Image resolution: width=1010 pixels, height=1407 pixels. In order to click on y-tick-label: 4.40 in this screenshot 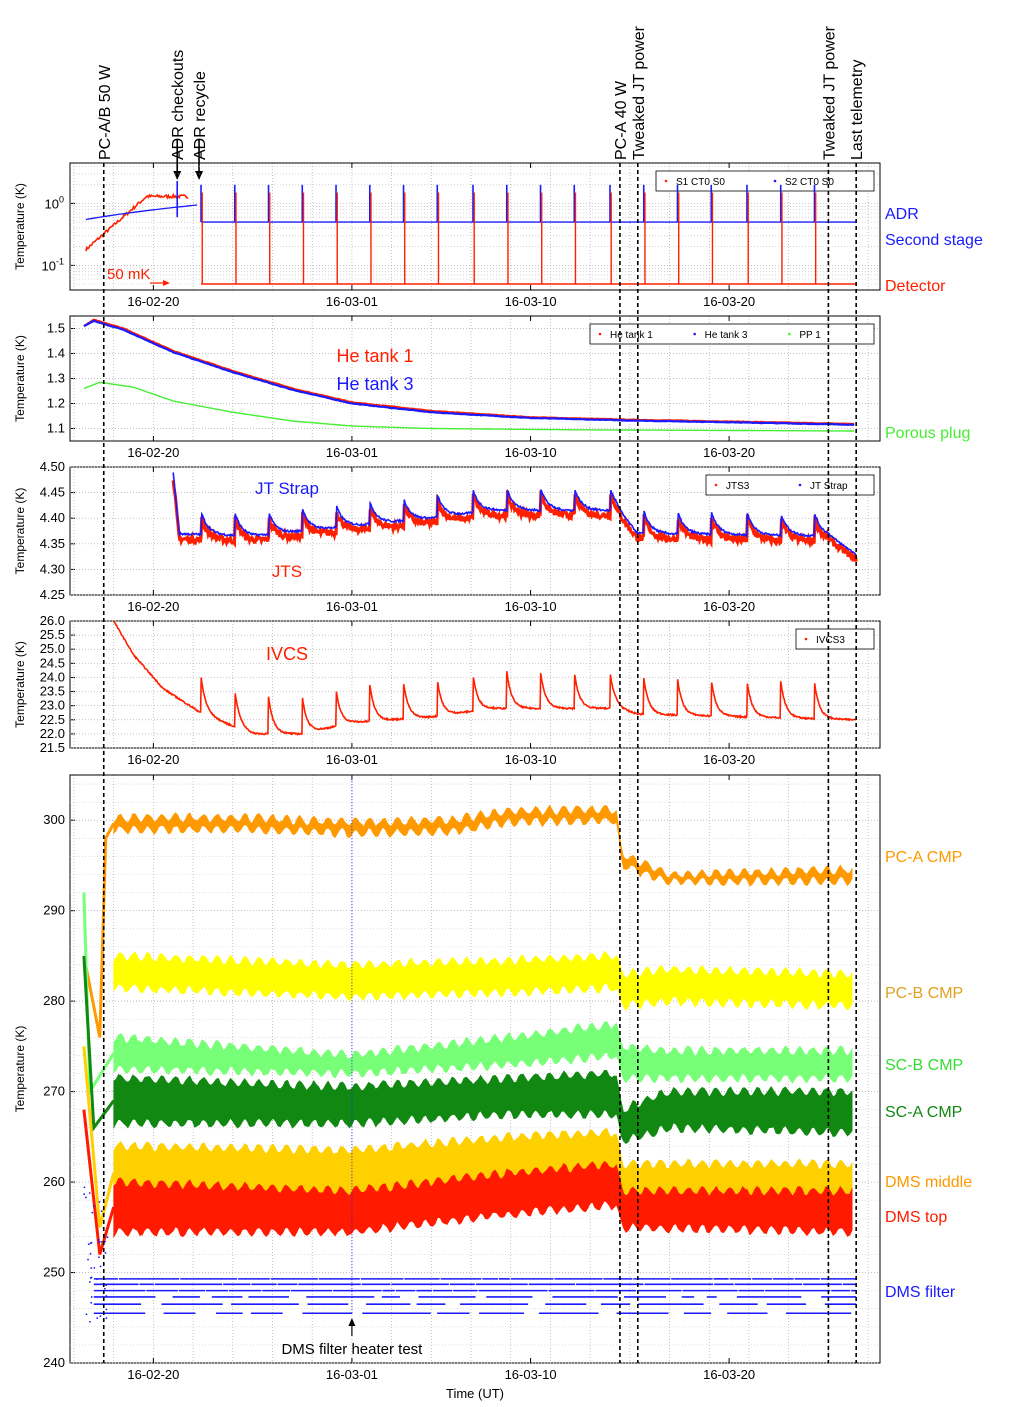, I will do `click(52, 517)`.